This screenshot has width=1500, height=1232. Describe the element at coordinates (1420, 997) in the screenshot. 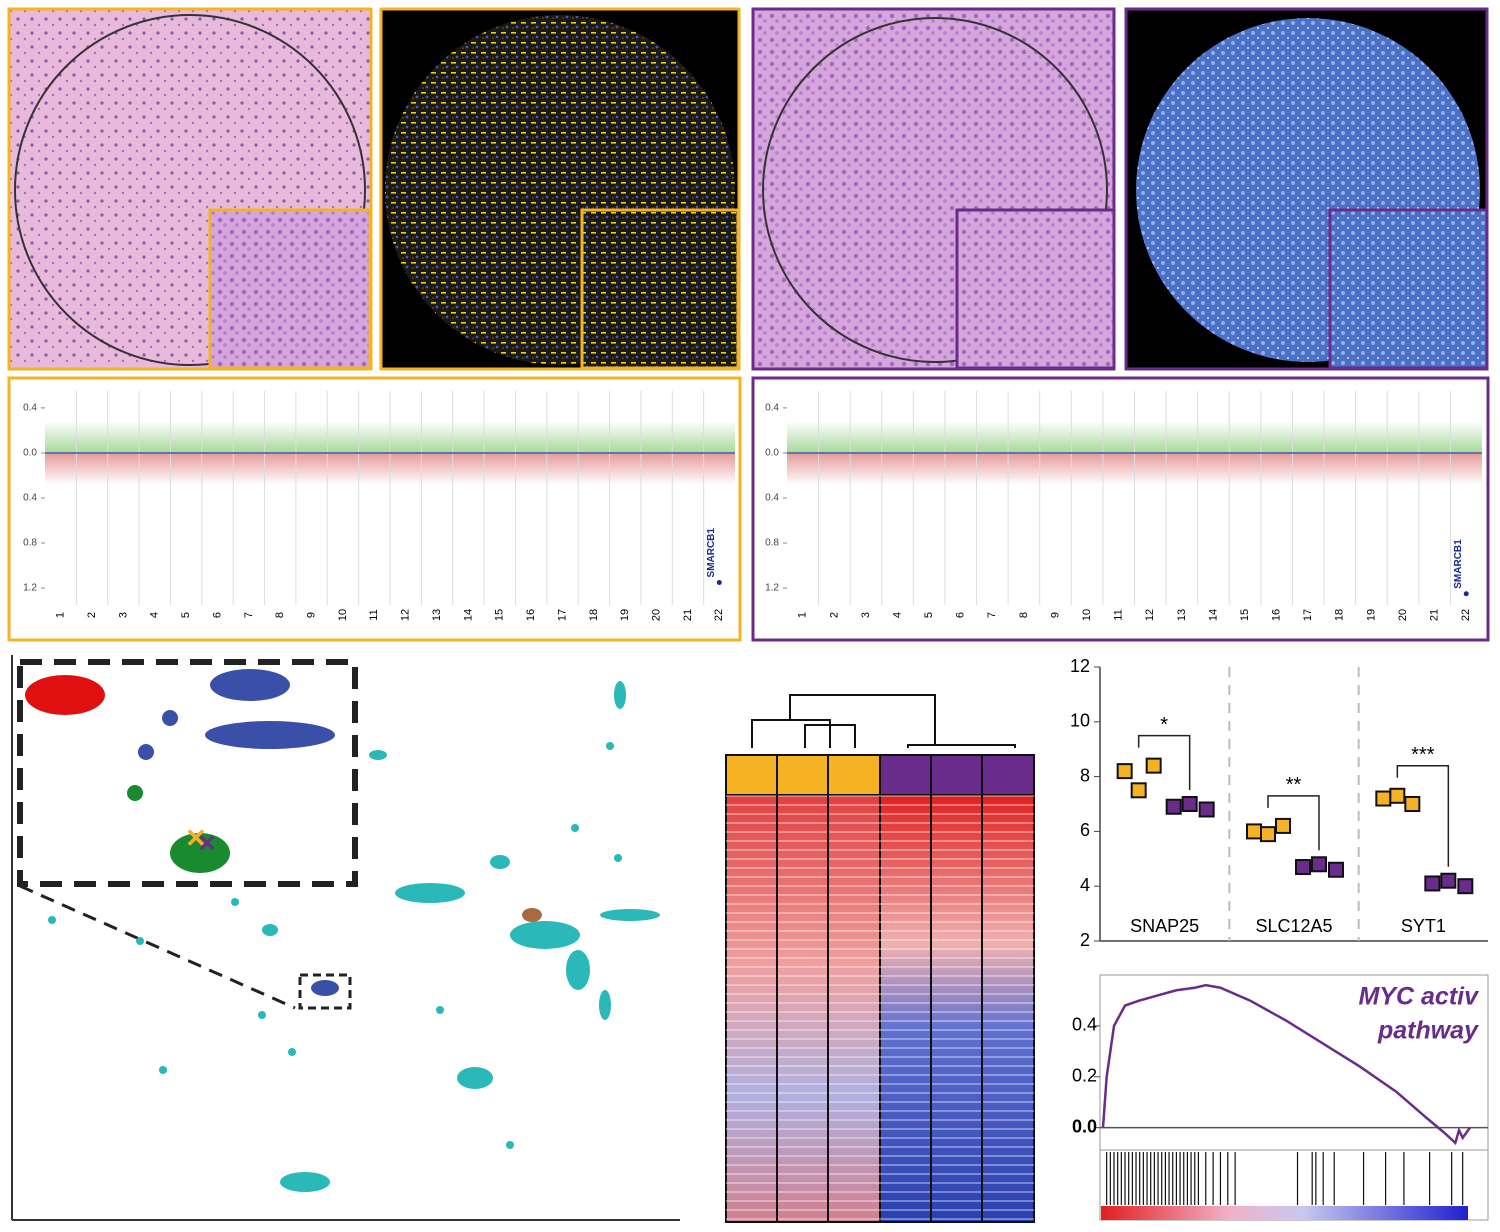

I see `pathway-title: MYC activ` at that location.